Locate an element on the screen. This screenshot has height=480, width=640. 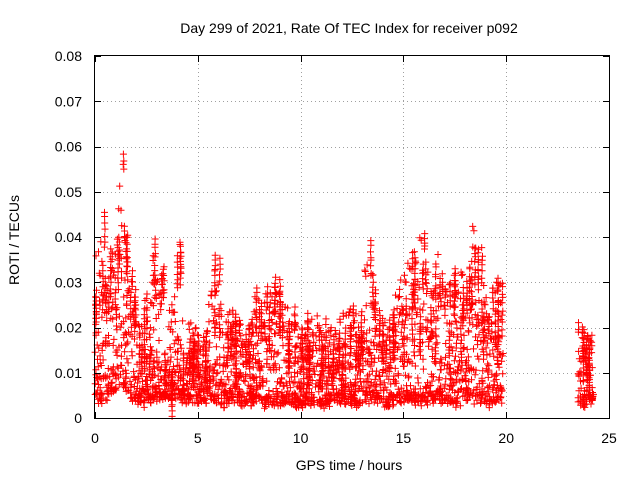
x-tick-label: 5 is located at coordinates (198, 438).